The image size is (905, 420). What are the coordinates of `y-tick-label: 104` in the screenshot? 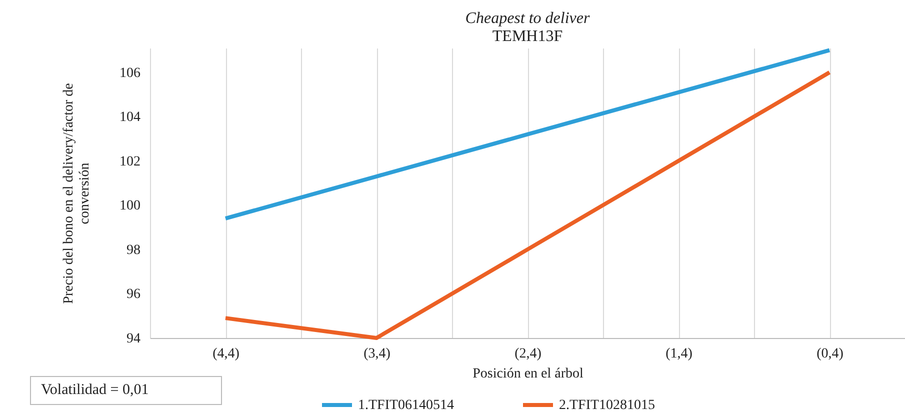 It's located at (130, 118).